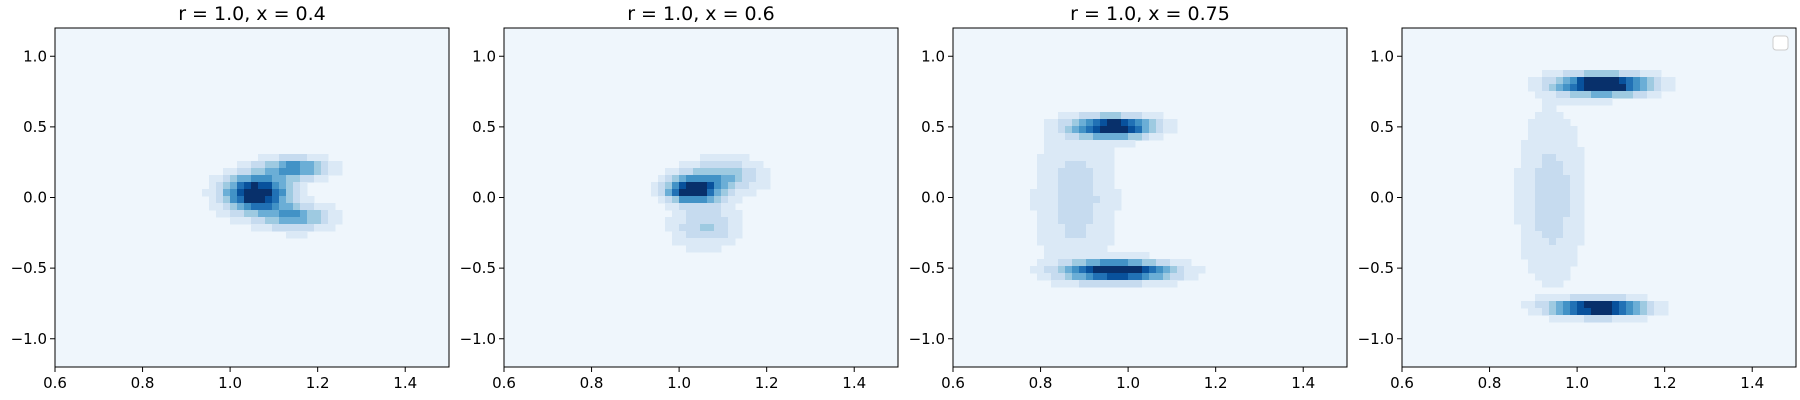 Image resolution: width=1800 pixels, height=400 pixels. Describe the element at coordinates (1382, 127) in the screenshot. I see `y-tick-label: 0.5` at that location.